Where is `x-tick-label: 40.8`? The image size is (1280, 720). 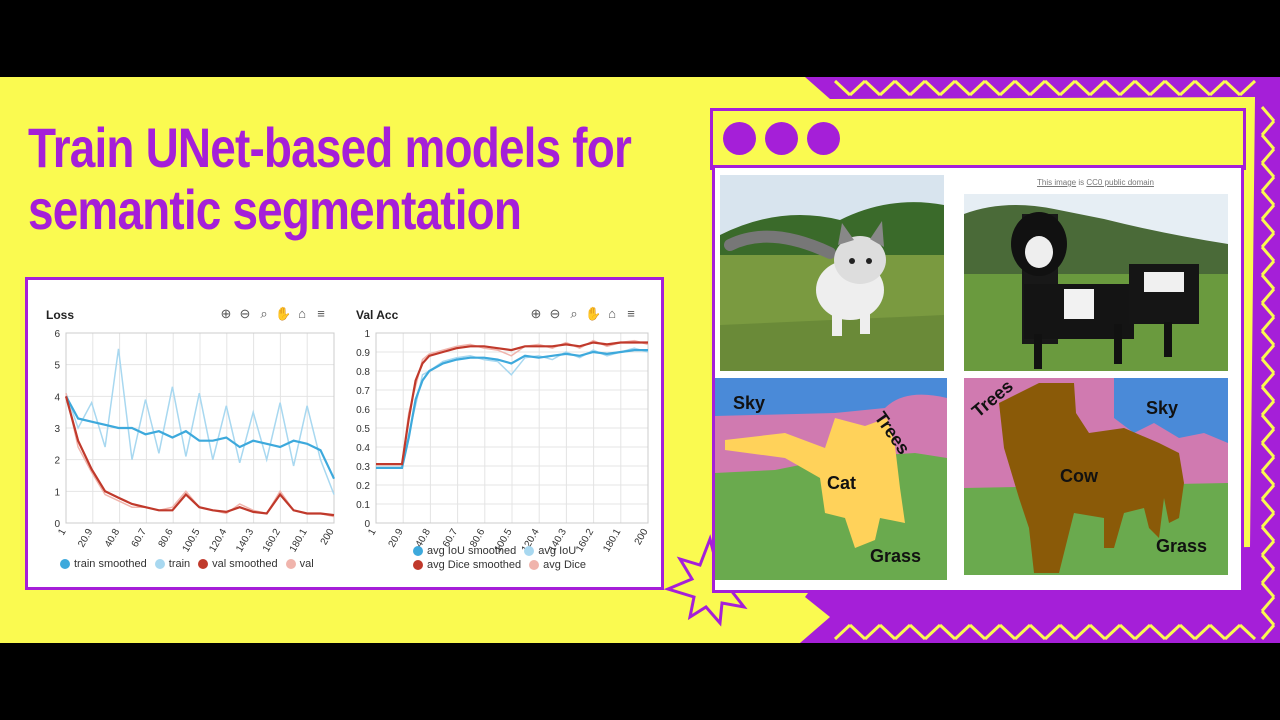
x-tick-label: 40.8 is located at coordinates (112, 538).